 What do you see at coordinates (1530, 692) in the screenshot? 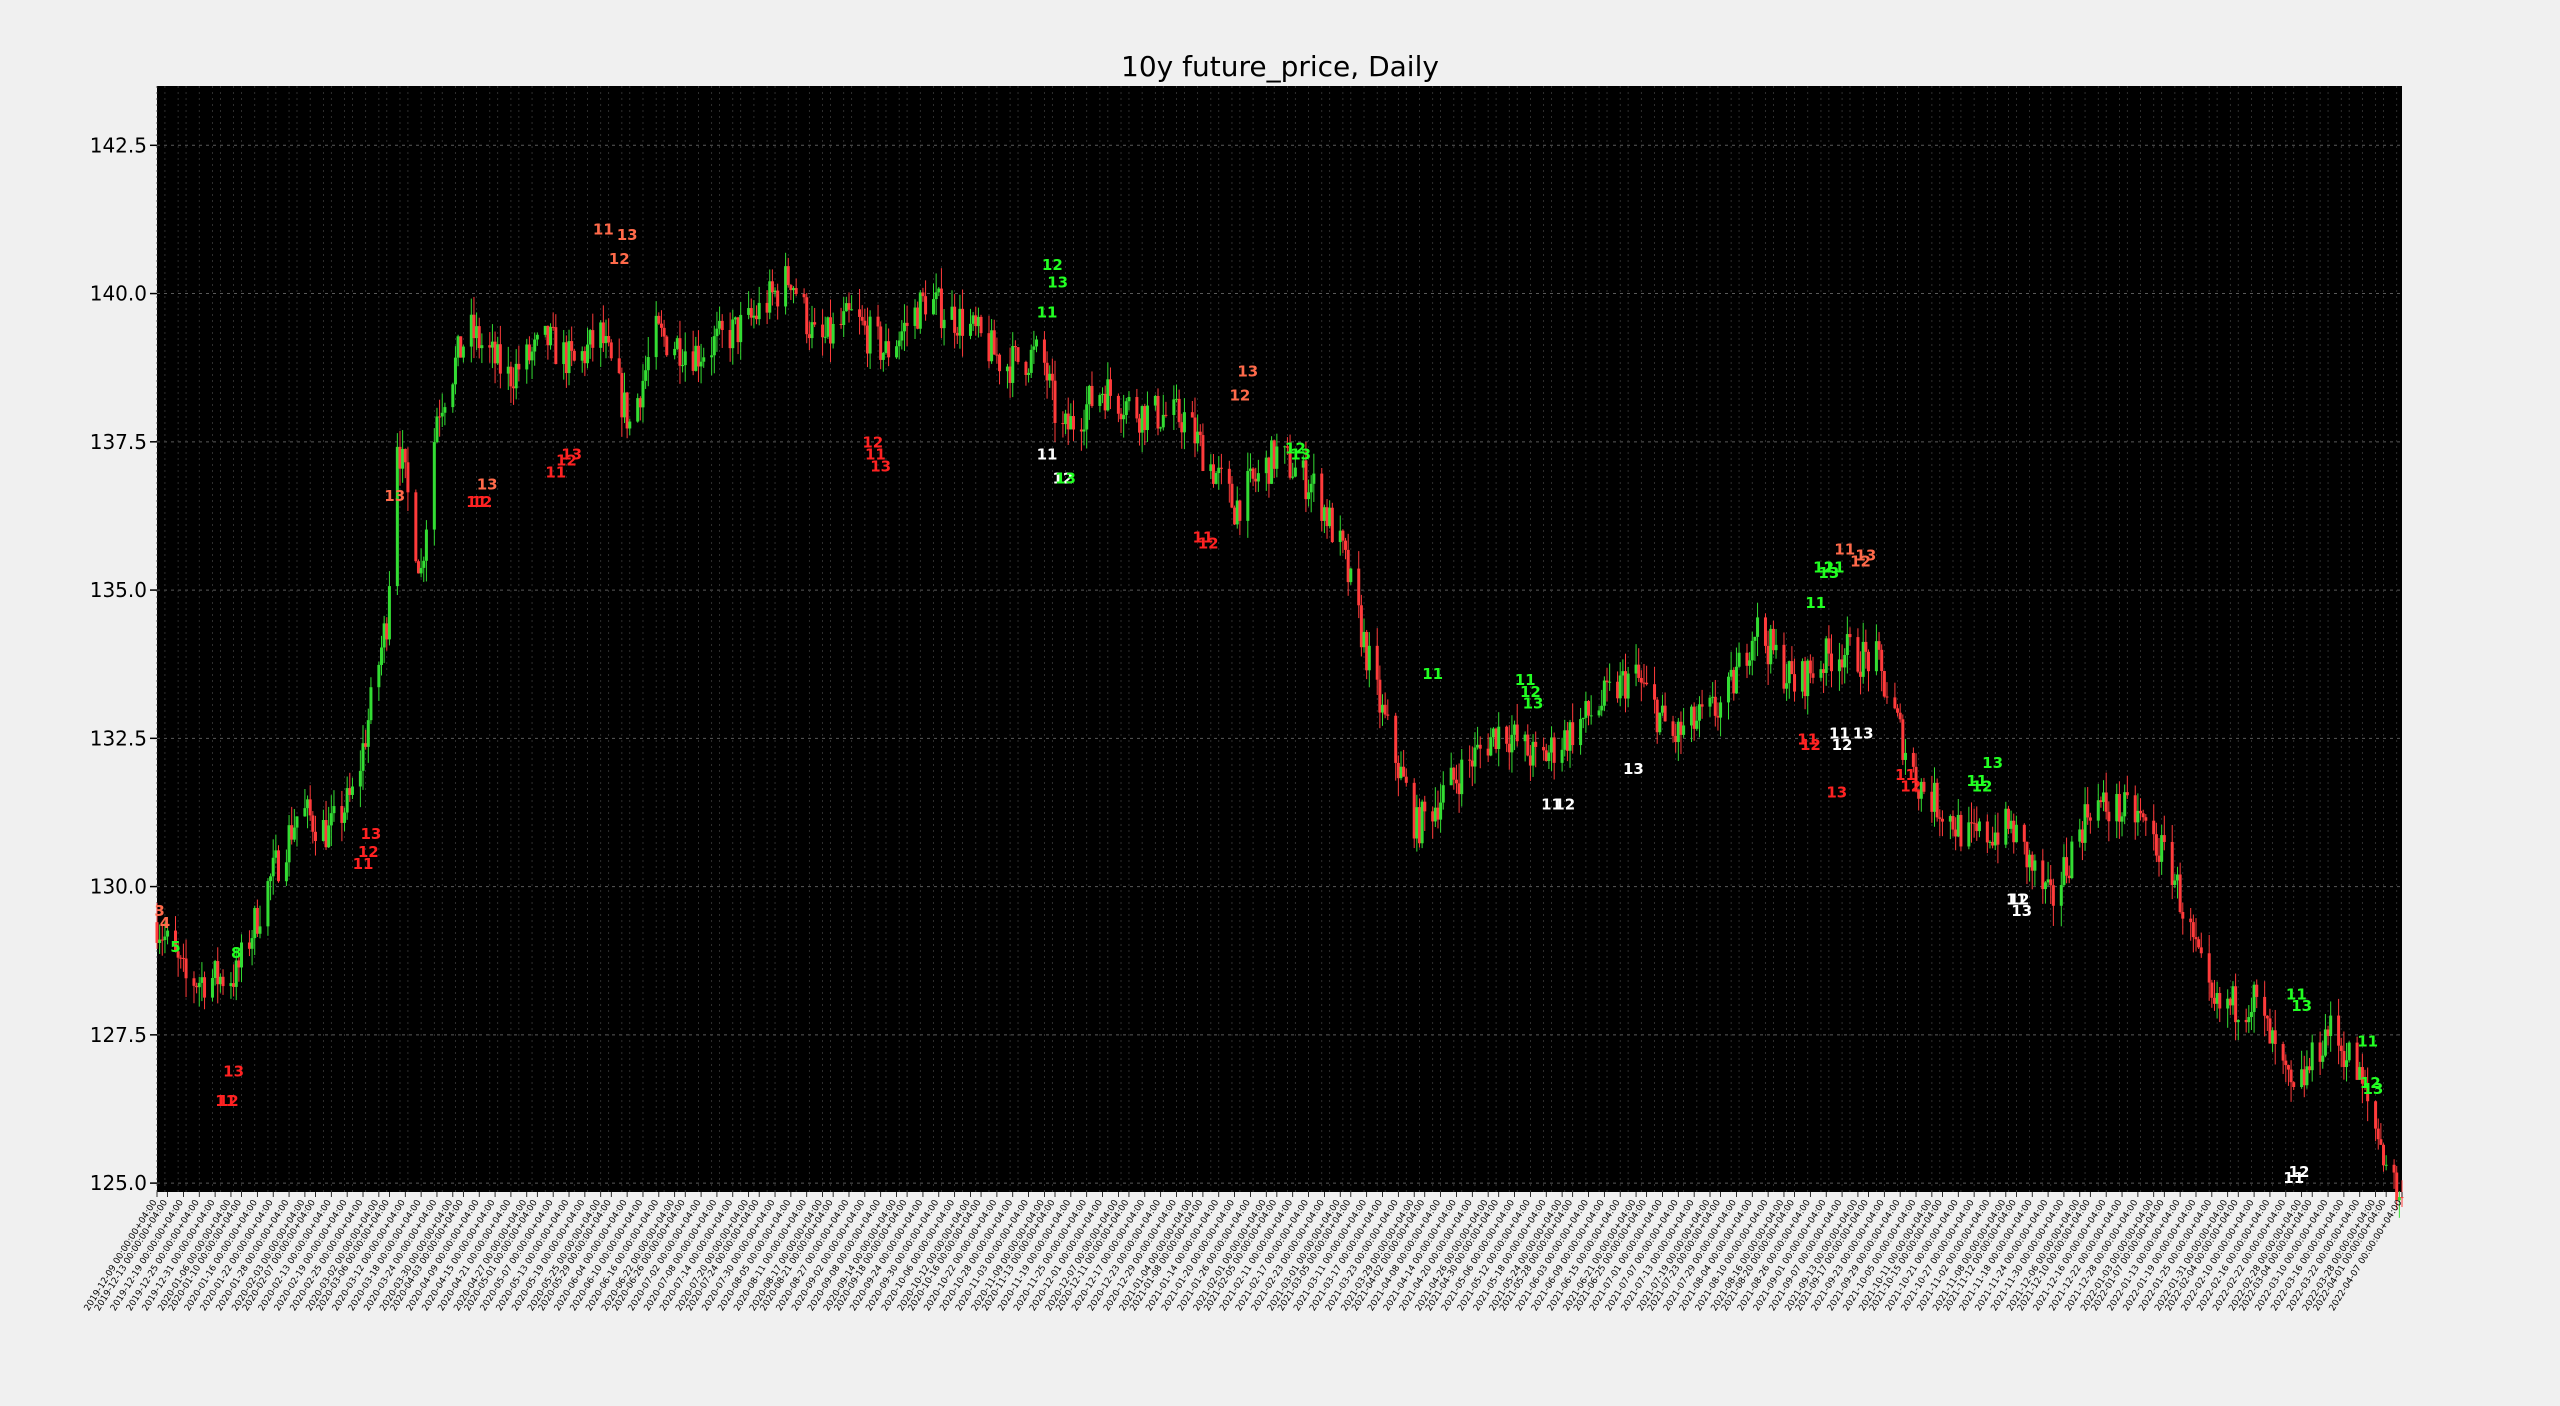
I see `count-label: 12` at bounding box center [1530, 692].